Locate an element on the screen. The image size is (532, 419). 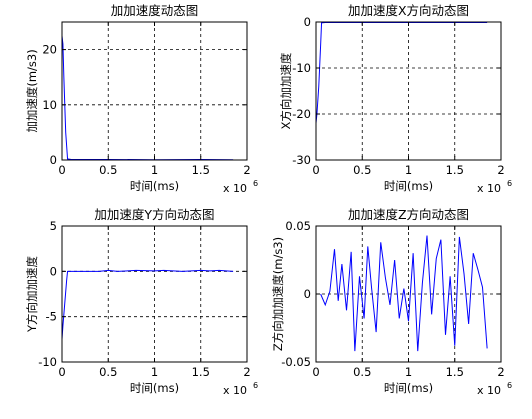
y-axis-label: X方向加加速度 is located at coordinates (286, 90).